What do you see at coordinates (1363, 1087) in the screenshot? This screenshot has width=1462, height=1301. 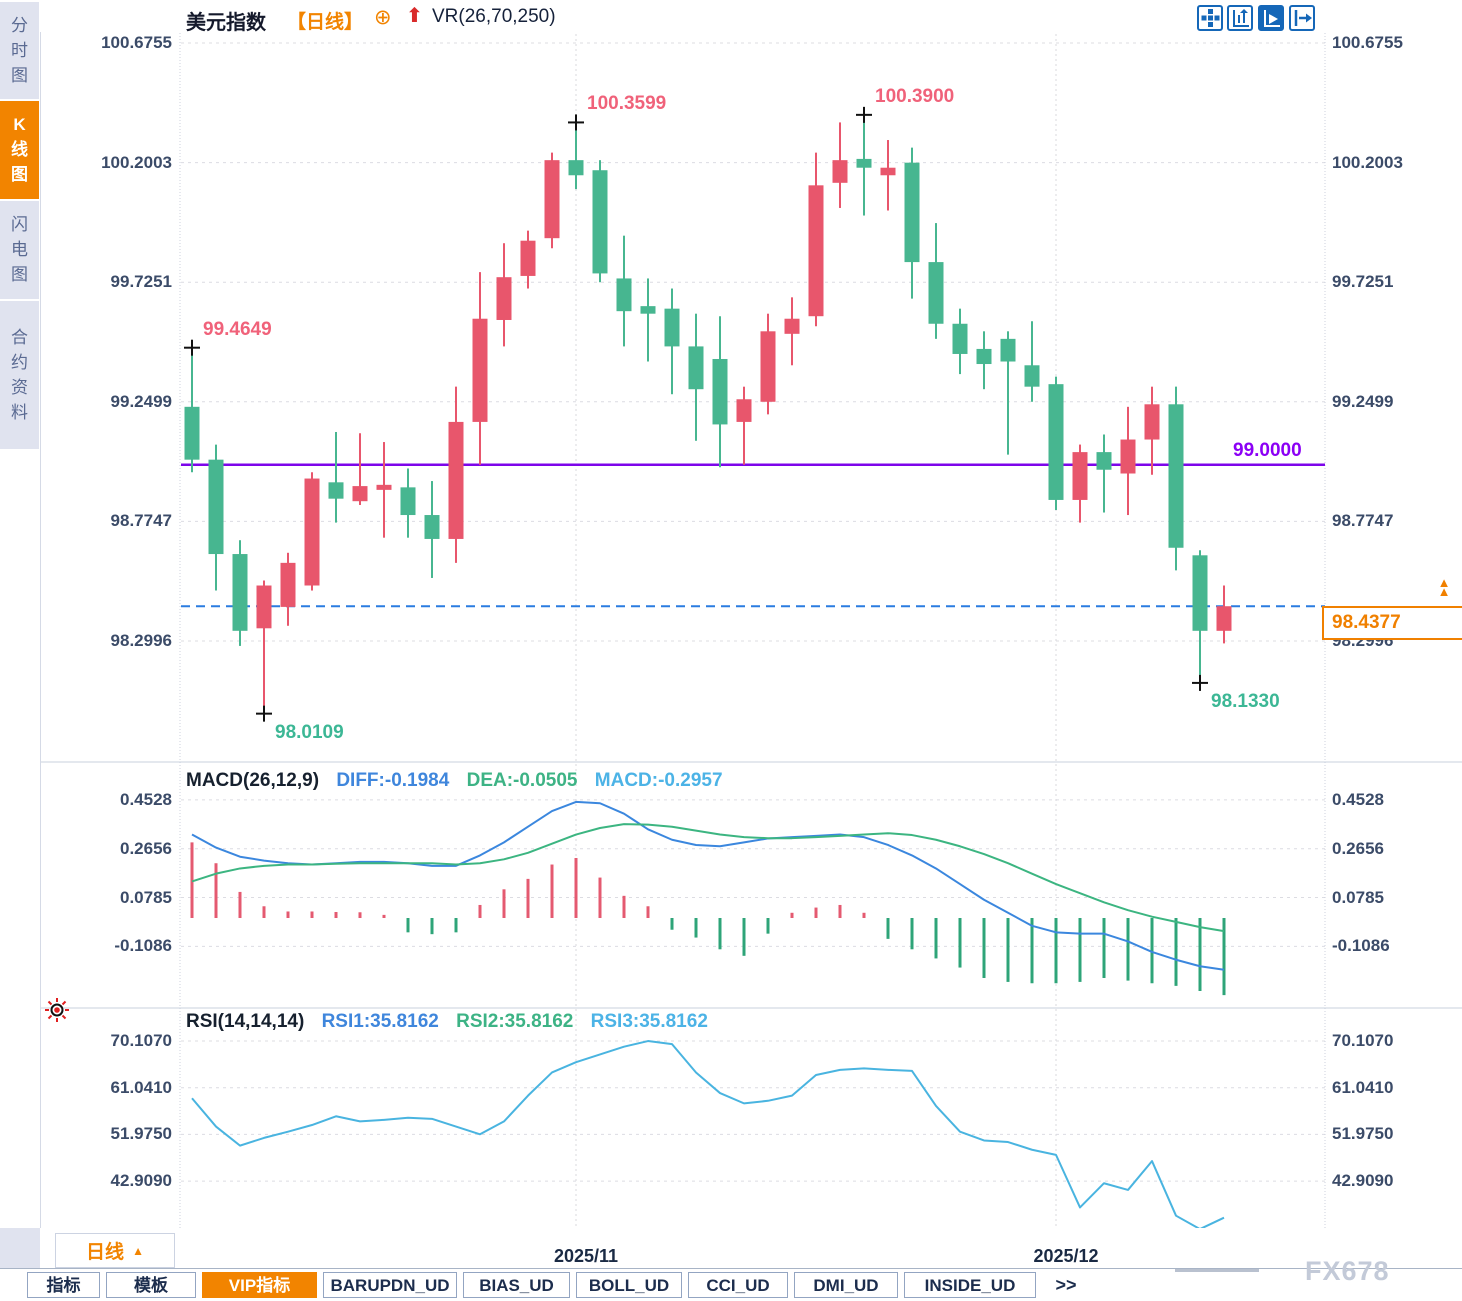 I see `y-axis-label-right: 61.0410` at bounding box center [1363, 1087].